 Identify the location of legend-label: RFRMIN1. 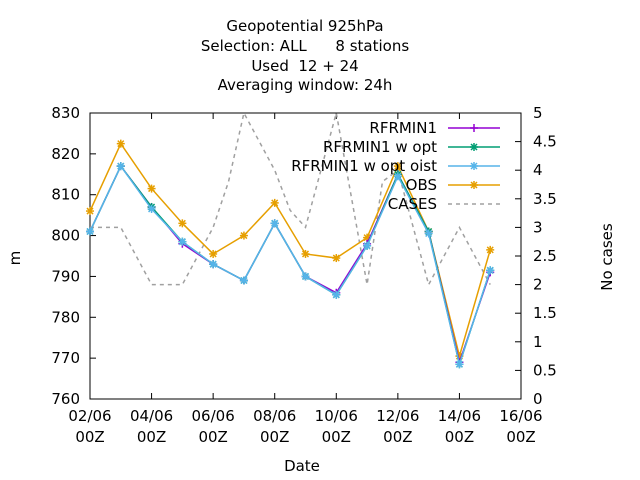
(403, 128).